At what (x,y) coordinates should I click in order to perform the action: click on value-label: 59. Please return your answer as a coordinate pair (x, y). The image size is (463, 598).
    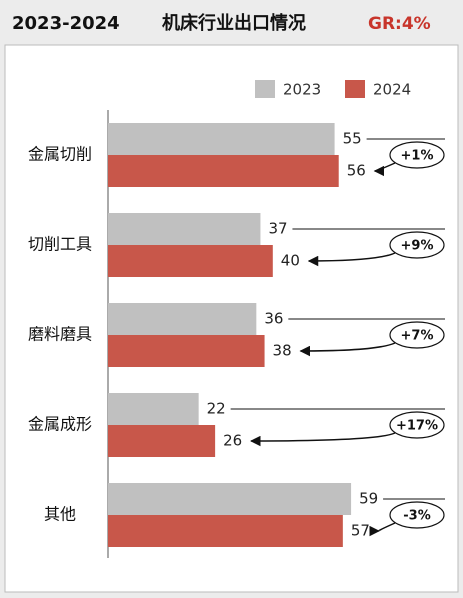
    Looking at the image, I should click on (368, 499).